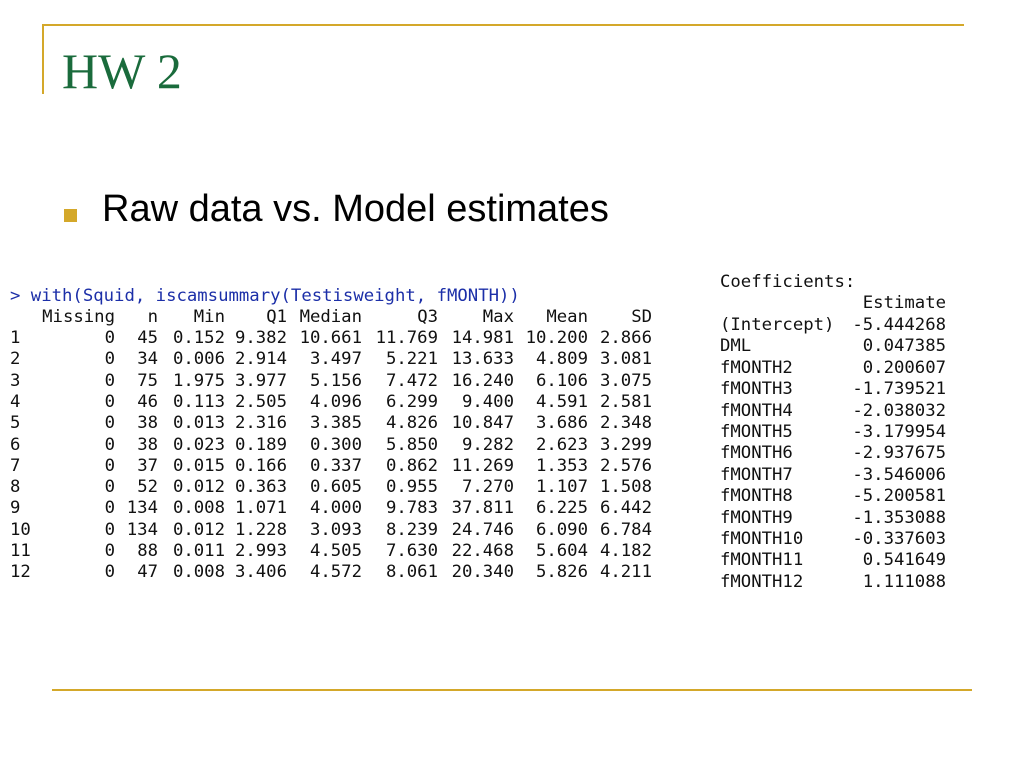 This screenshot has width=1024, height=768. I want to click on coef-value: -1.353088, so click(899, 517).